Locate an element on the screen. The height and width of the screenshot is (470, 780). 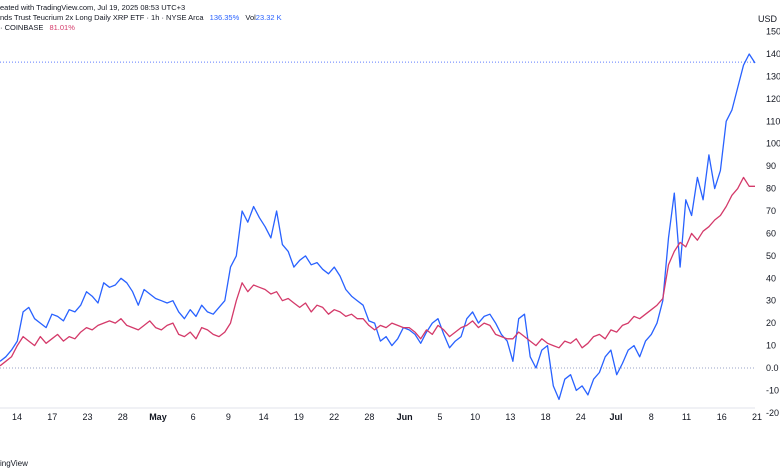
y-tick-label: 20 is located at coordinates (771, 323).